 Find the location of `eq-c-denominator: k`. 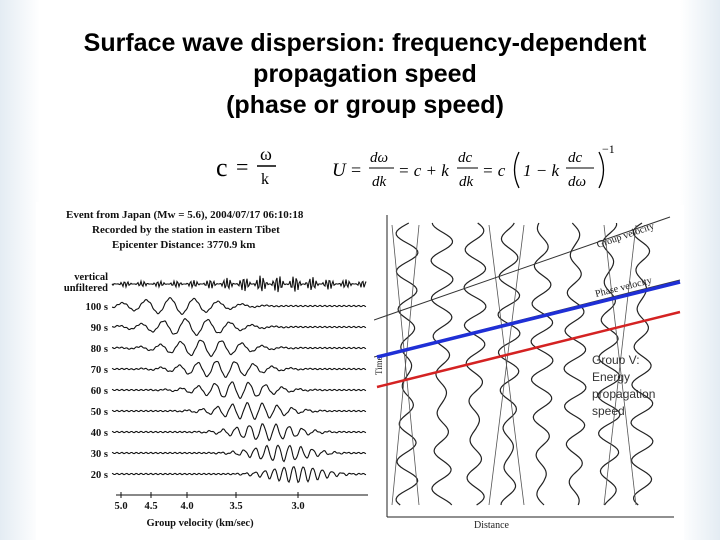

eq-c-denominator: k is located at coordinates (265, 179).